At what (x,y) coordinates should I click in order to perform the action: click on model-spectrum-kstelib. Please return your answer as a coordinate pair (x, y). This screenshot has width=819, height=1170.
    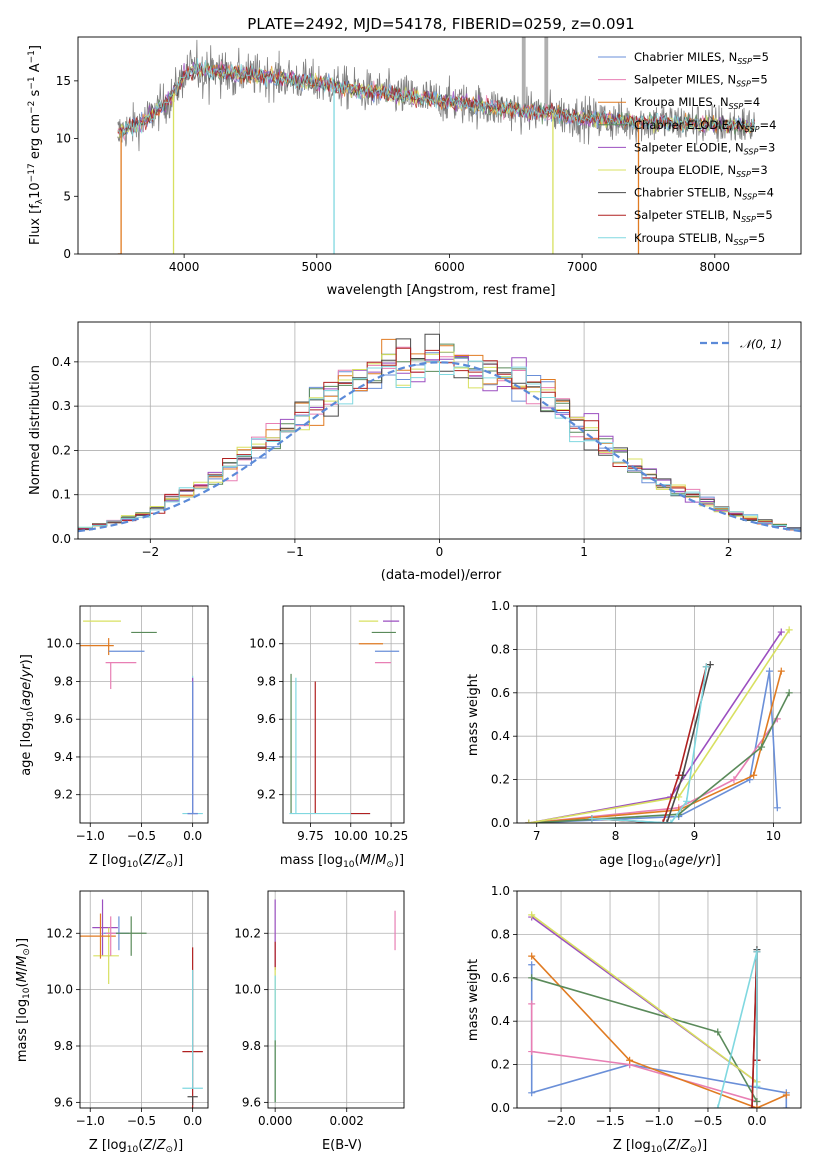
    Looking at the image, I should click on (436, 99).